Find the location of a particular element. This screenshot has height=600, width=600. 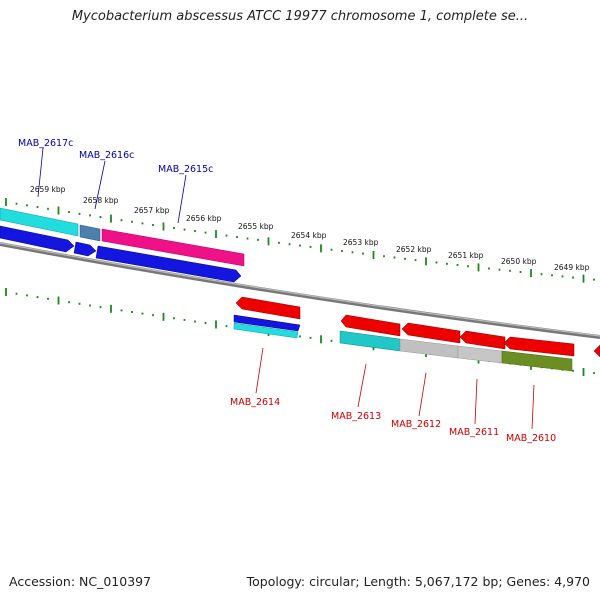

gene-label-MAB_2610: MAB_2610 is located at coordinates (531, 438).